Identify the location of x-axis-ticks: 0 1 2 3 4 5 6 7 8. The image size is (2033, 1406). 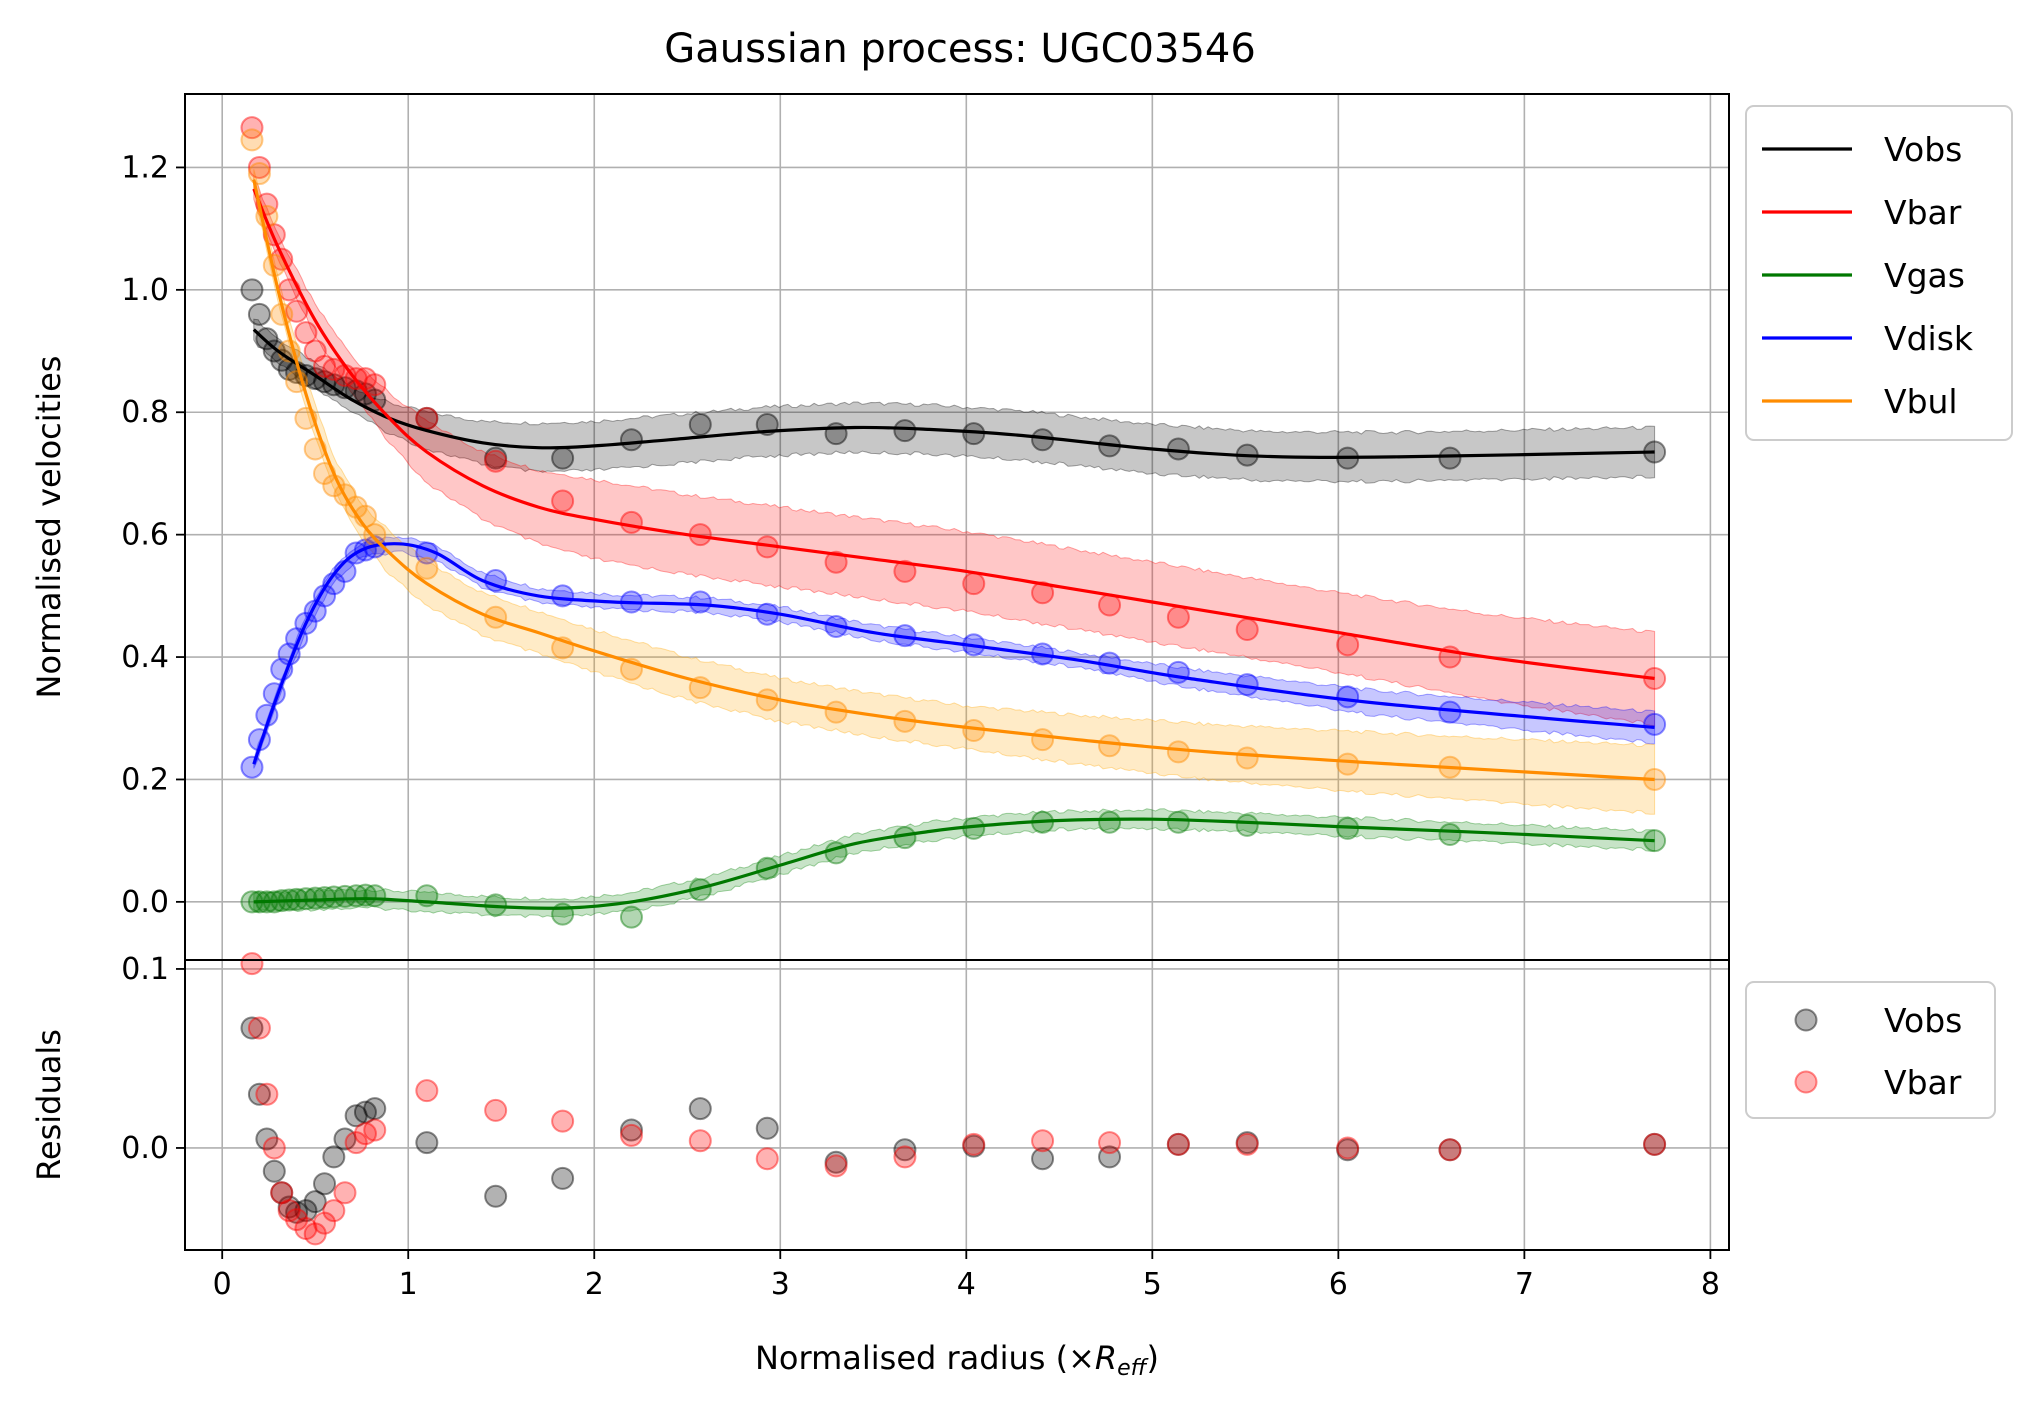
(966, 1276).